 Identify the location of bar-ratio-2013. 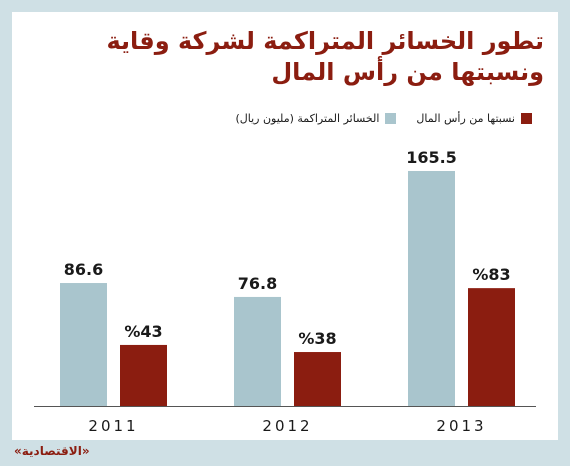
(491, 347).